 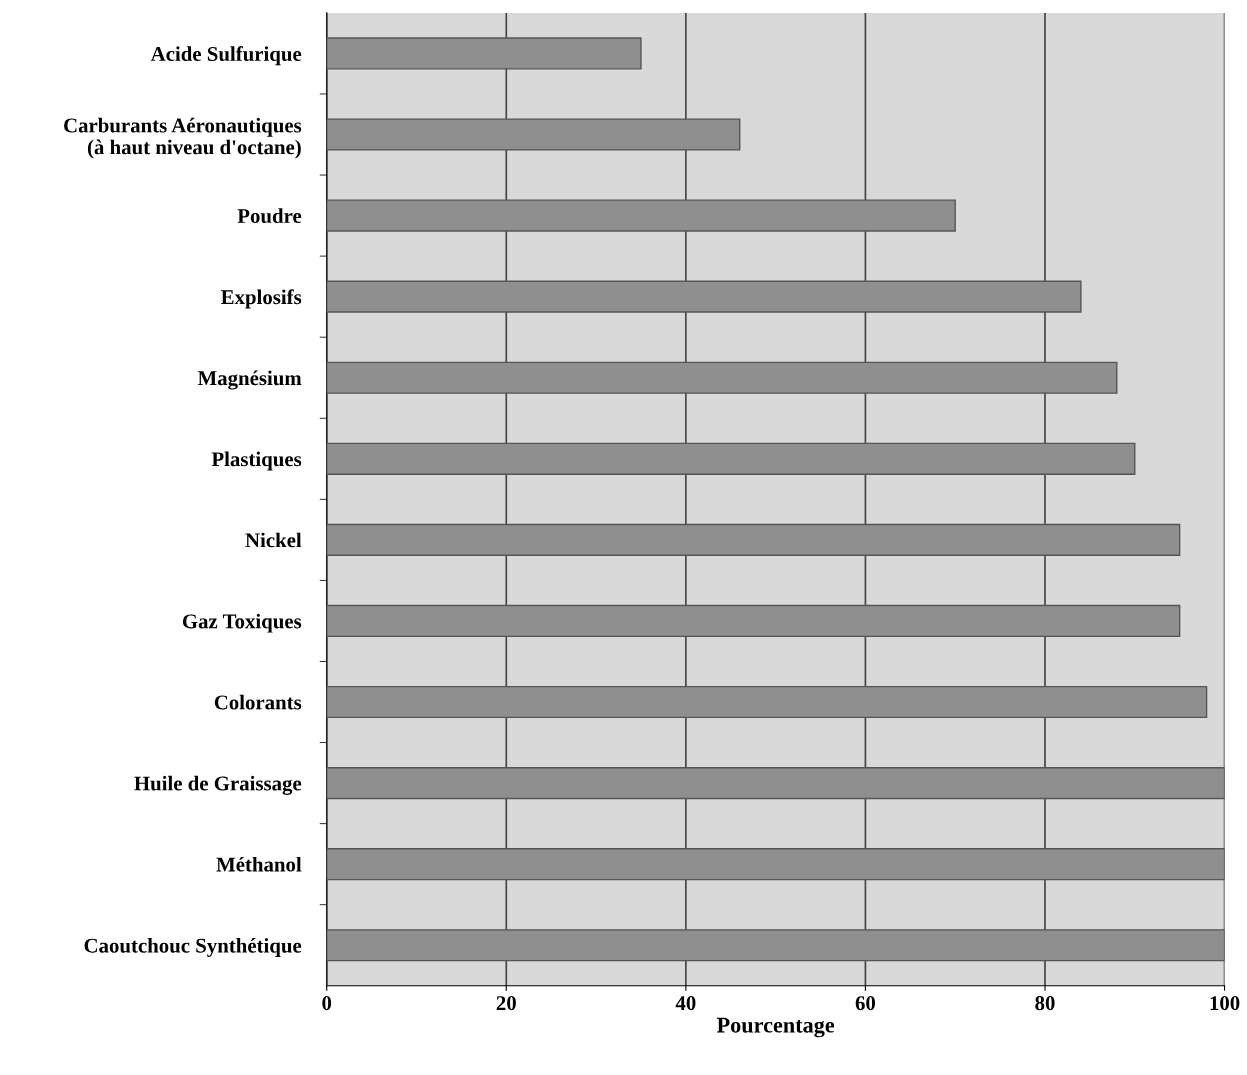 I want to click on y-tick-label: Colorants, so click(x=258, y=702).